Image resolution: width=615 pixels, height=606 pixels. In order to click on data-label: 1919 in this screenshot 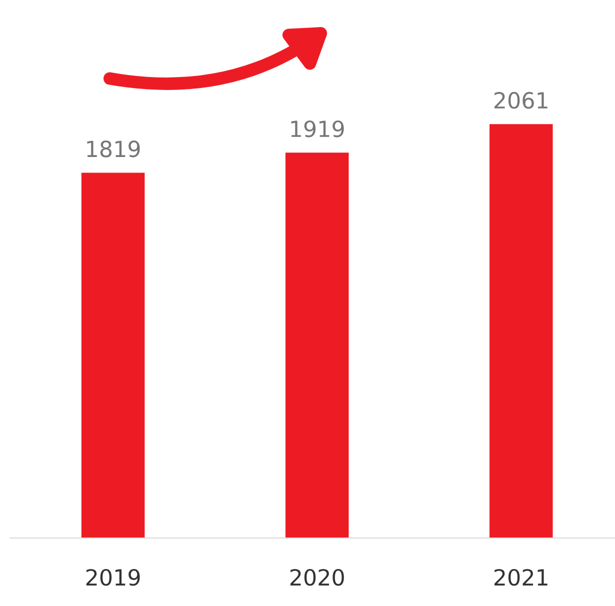, I will do `click(317, 129)`.